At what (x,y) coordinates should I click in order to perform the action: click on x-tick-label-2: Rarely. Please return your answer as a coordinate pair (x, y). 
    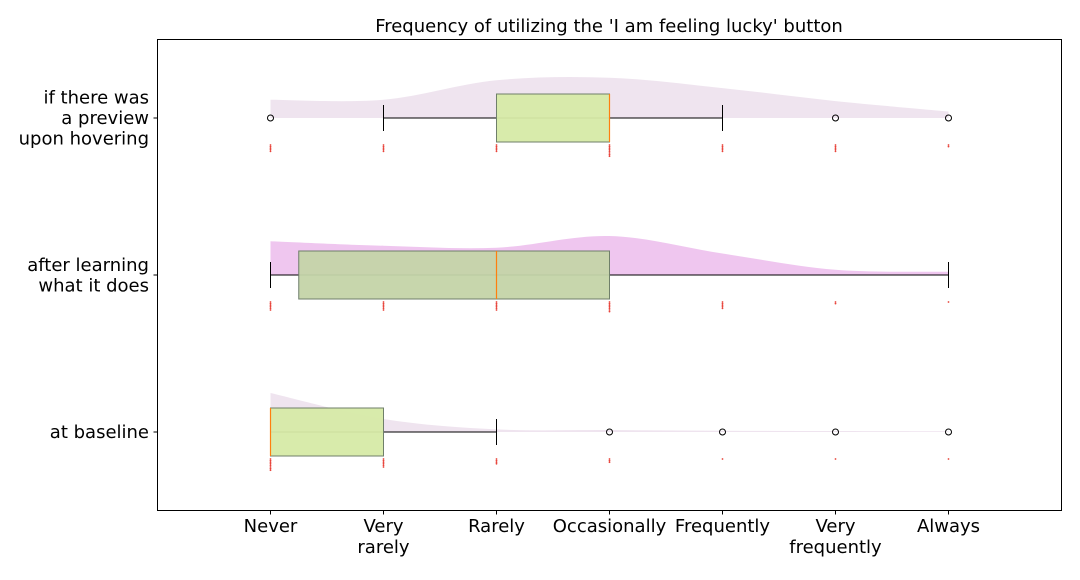
    Looking at the image, I should click on (496, 526).